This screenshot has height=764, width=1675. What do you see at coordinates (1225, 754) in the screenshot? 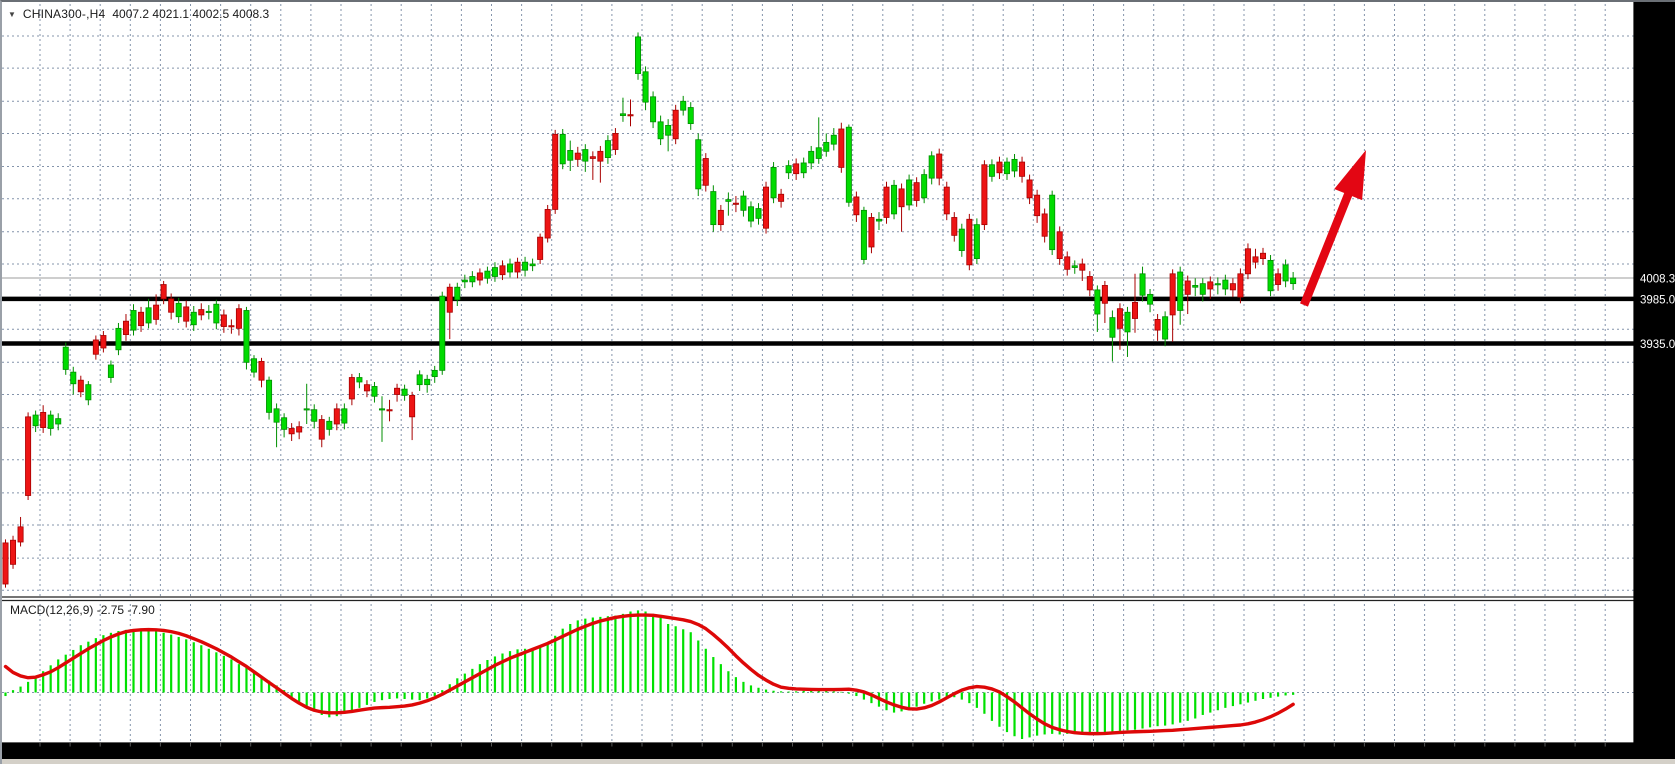
I see `time-label: 28 Mar 01:30` at bounding box center [1225, 754].